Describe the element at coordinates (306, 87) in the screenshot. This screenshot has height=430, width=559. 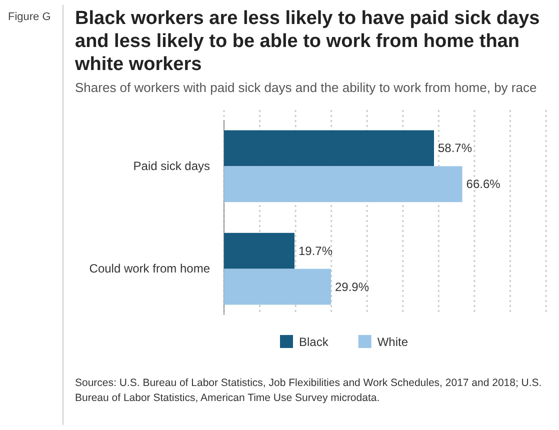
I see `chart-subtitle: Shares of workers with paid sick days and the ability to work from home, by race` at that location.